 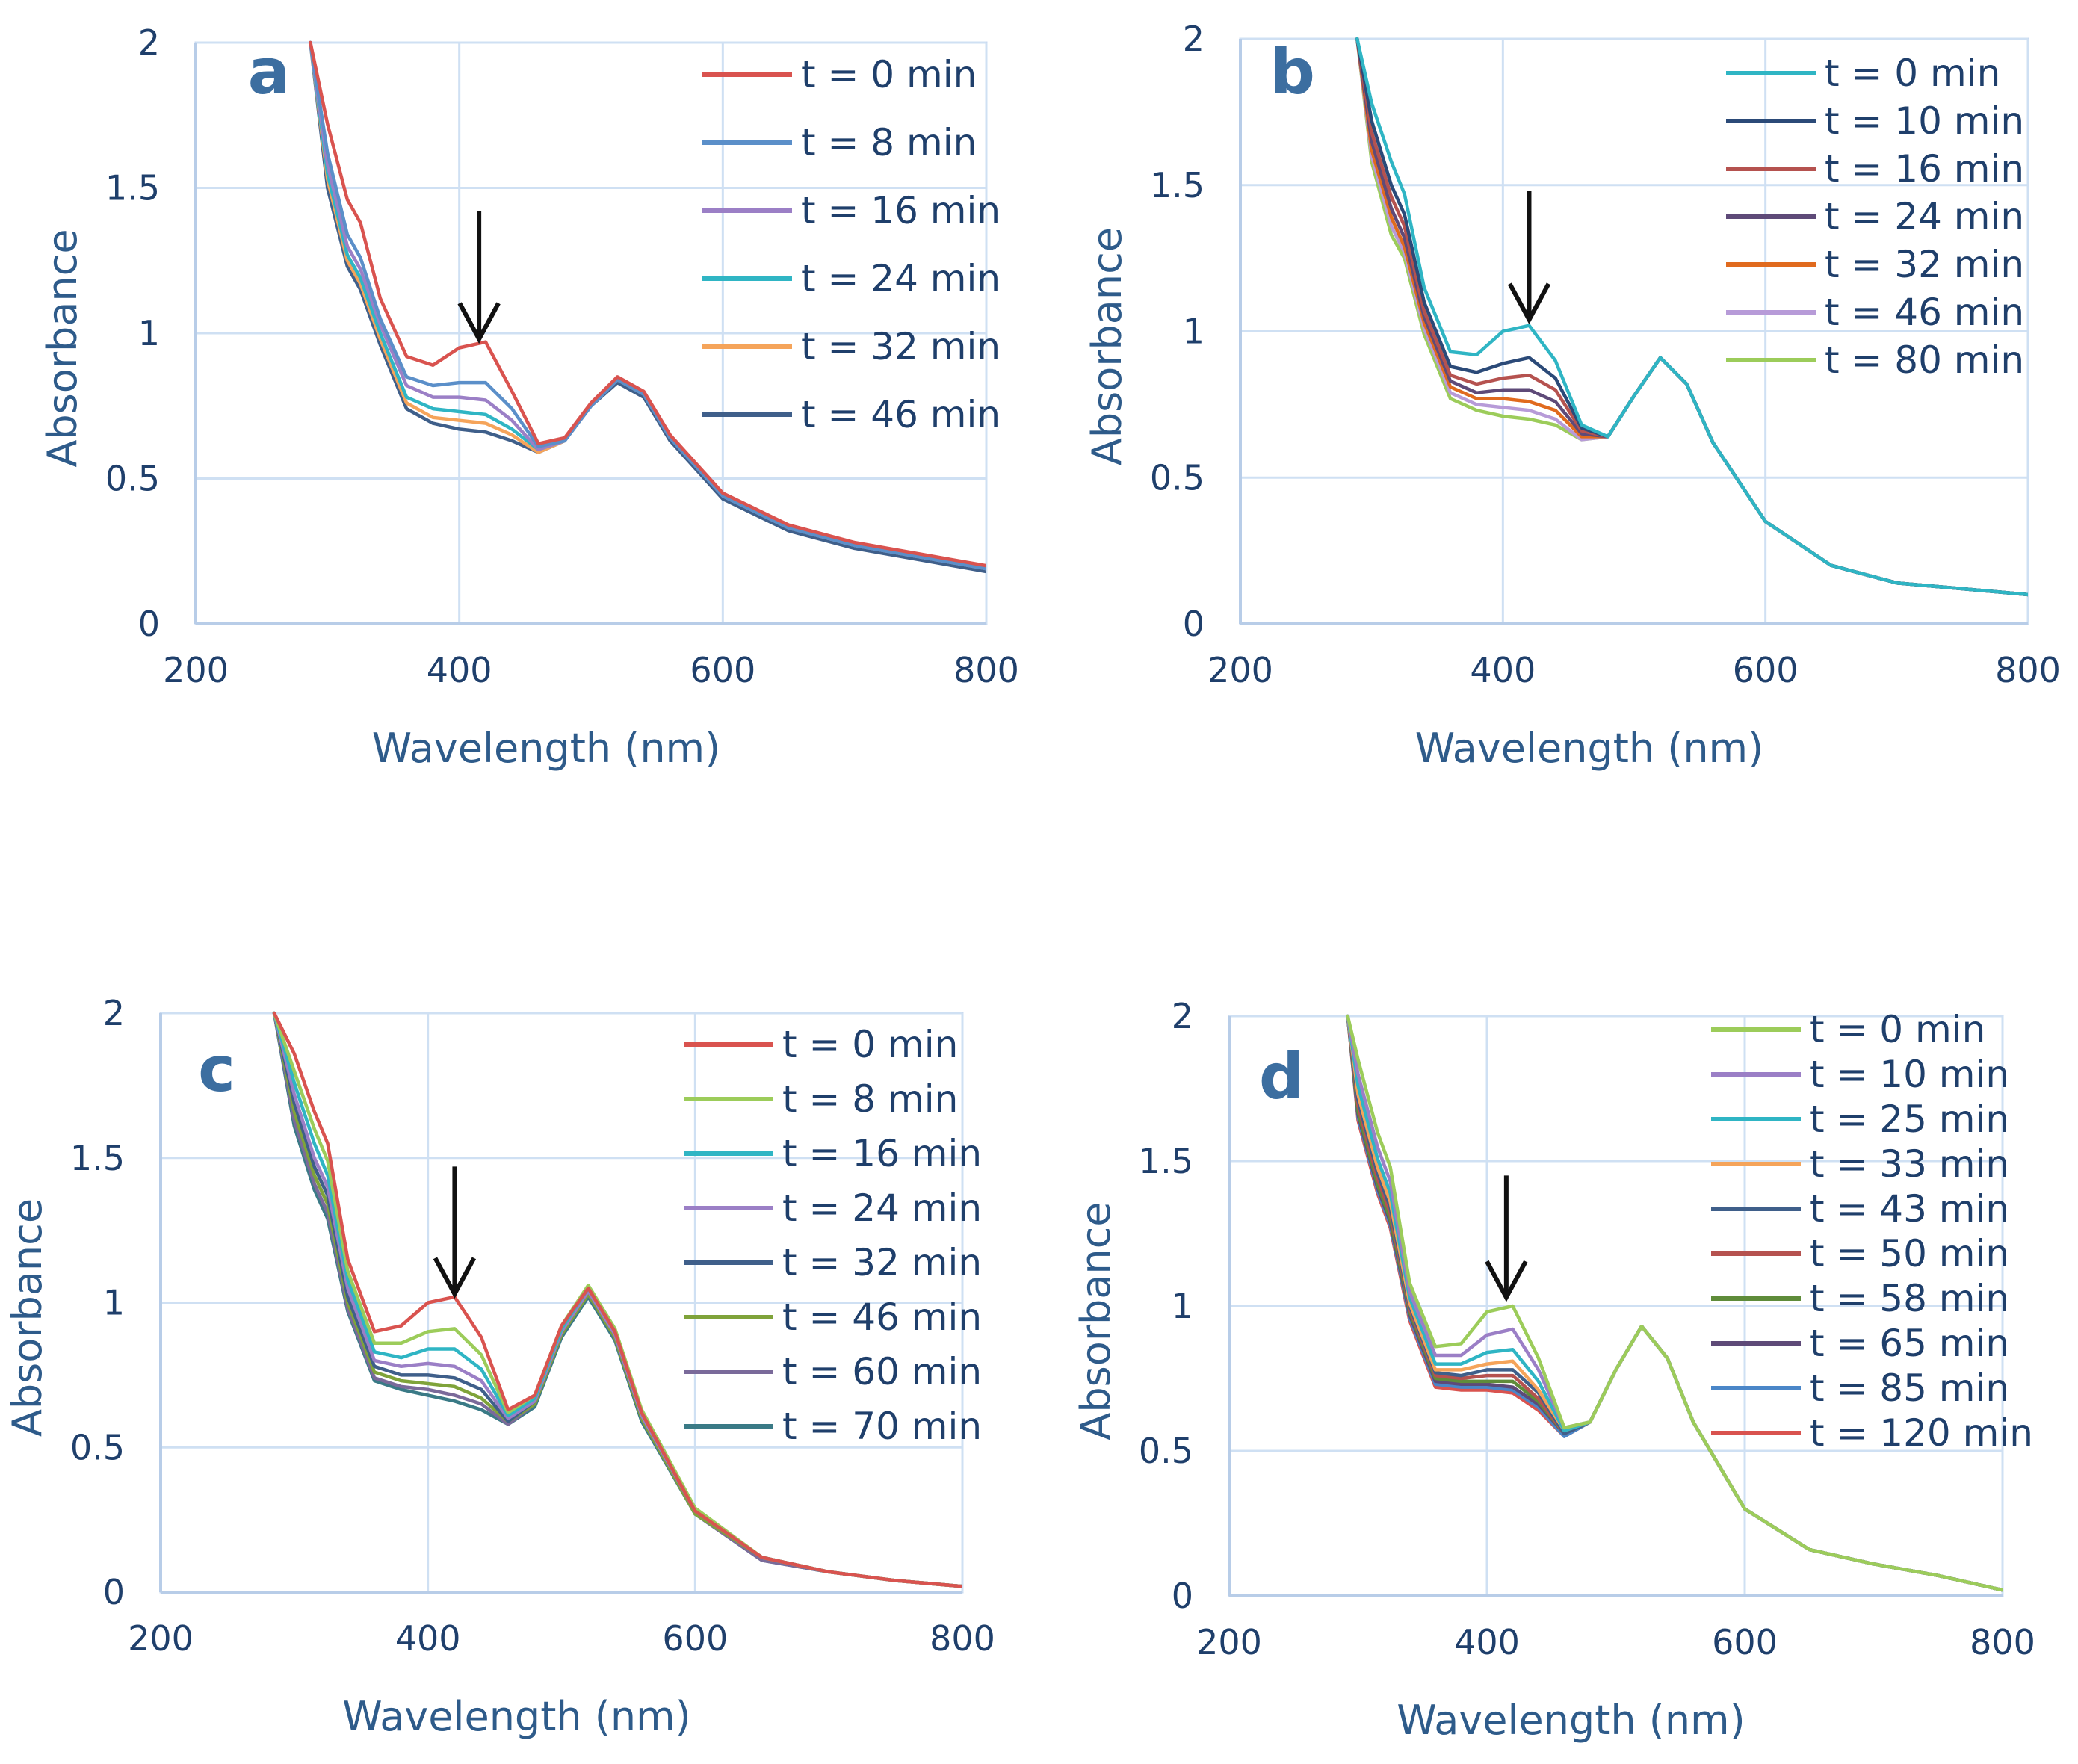 What do you see at coordinates (1909, 1164) in the screenshot?
I see `legend-label: t = 33 min` at bounding box center [1909, 1164].